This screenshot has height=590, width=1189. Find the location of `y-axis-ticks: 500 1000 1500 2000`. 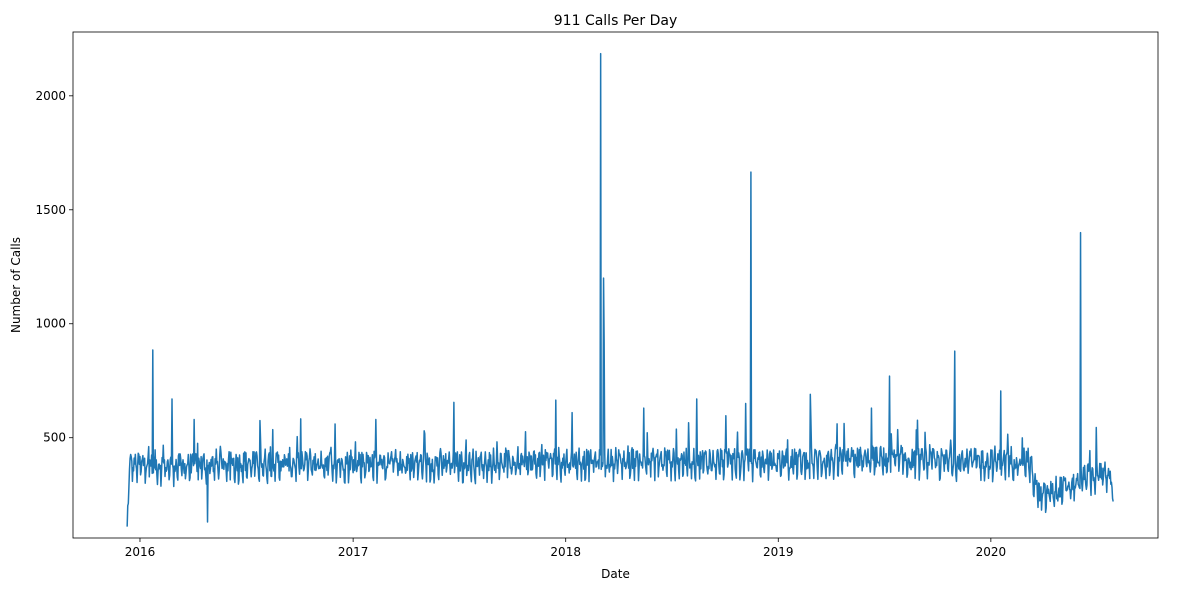

y-axis-ticks: 500 1000 1500 2000 is located at coordinates (54, 267).